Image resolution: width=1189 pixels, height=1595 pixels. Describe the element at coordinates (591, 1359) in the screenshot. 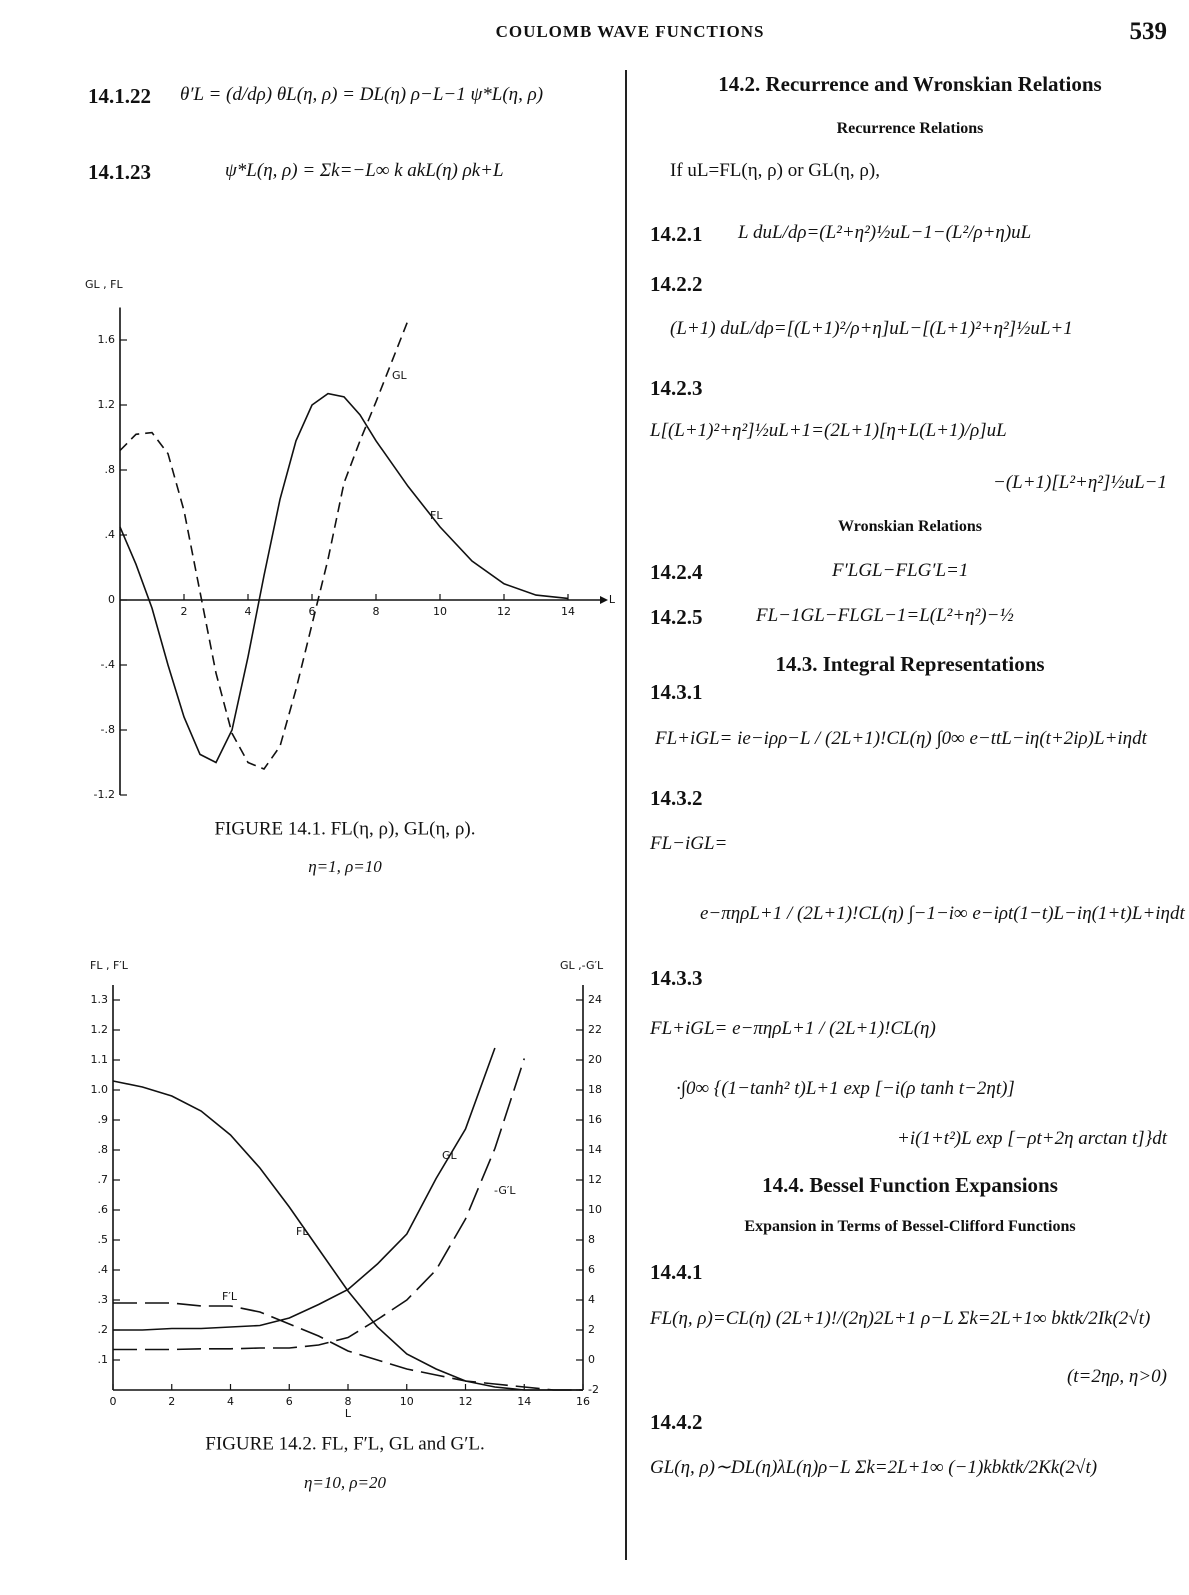

I see `y2-tick-label: 0` at that location.